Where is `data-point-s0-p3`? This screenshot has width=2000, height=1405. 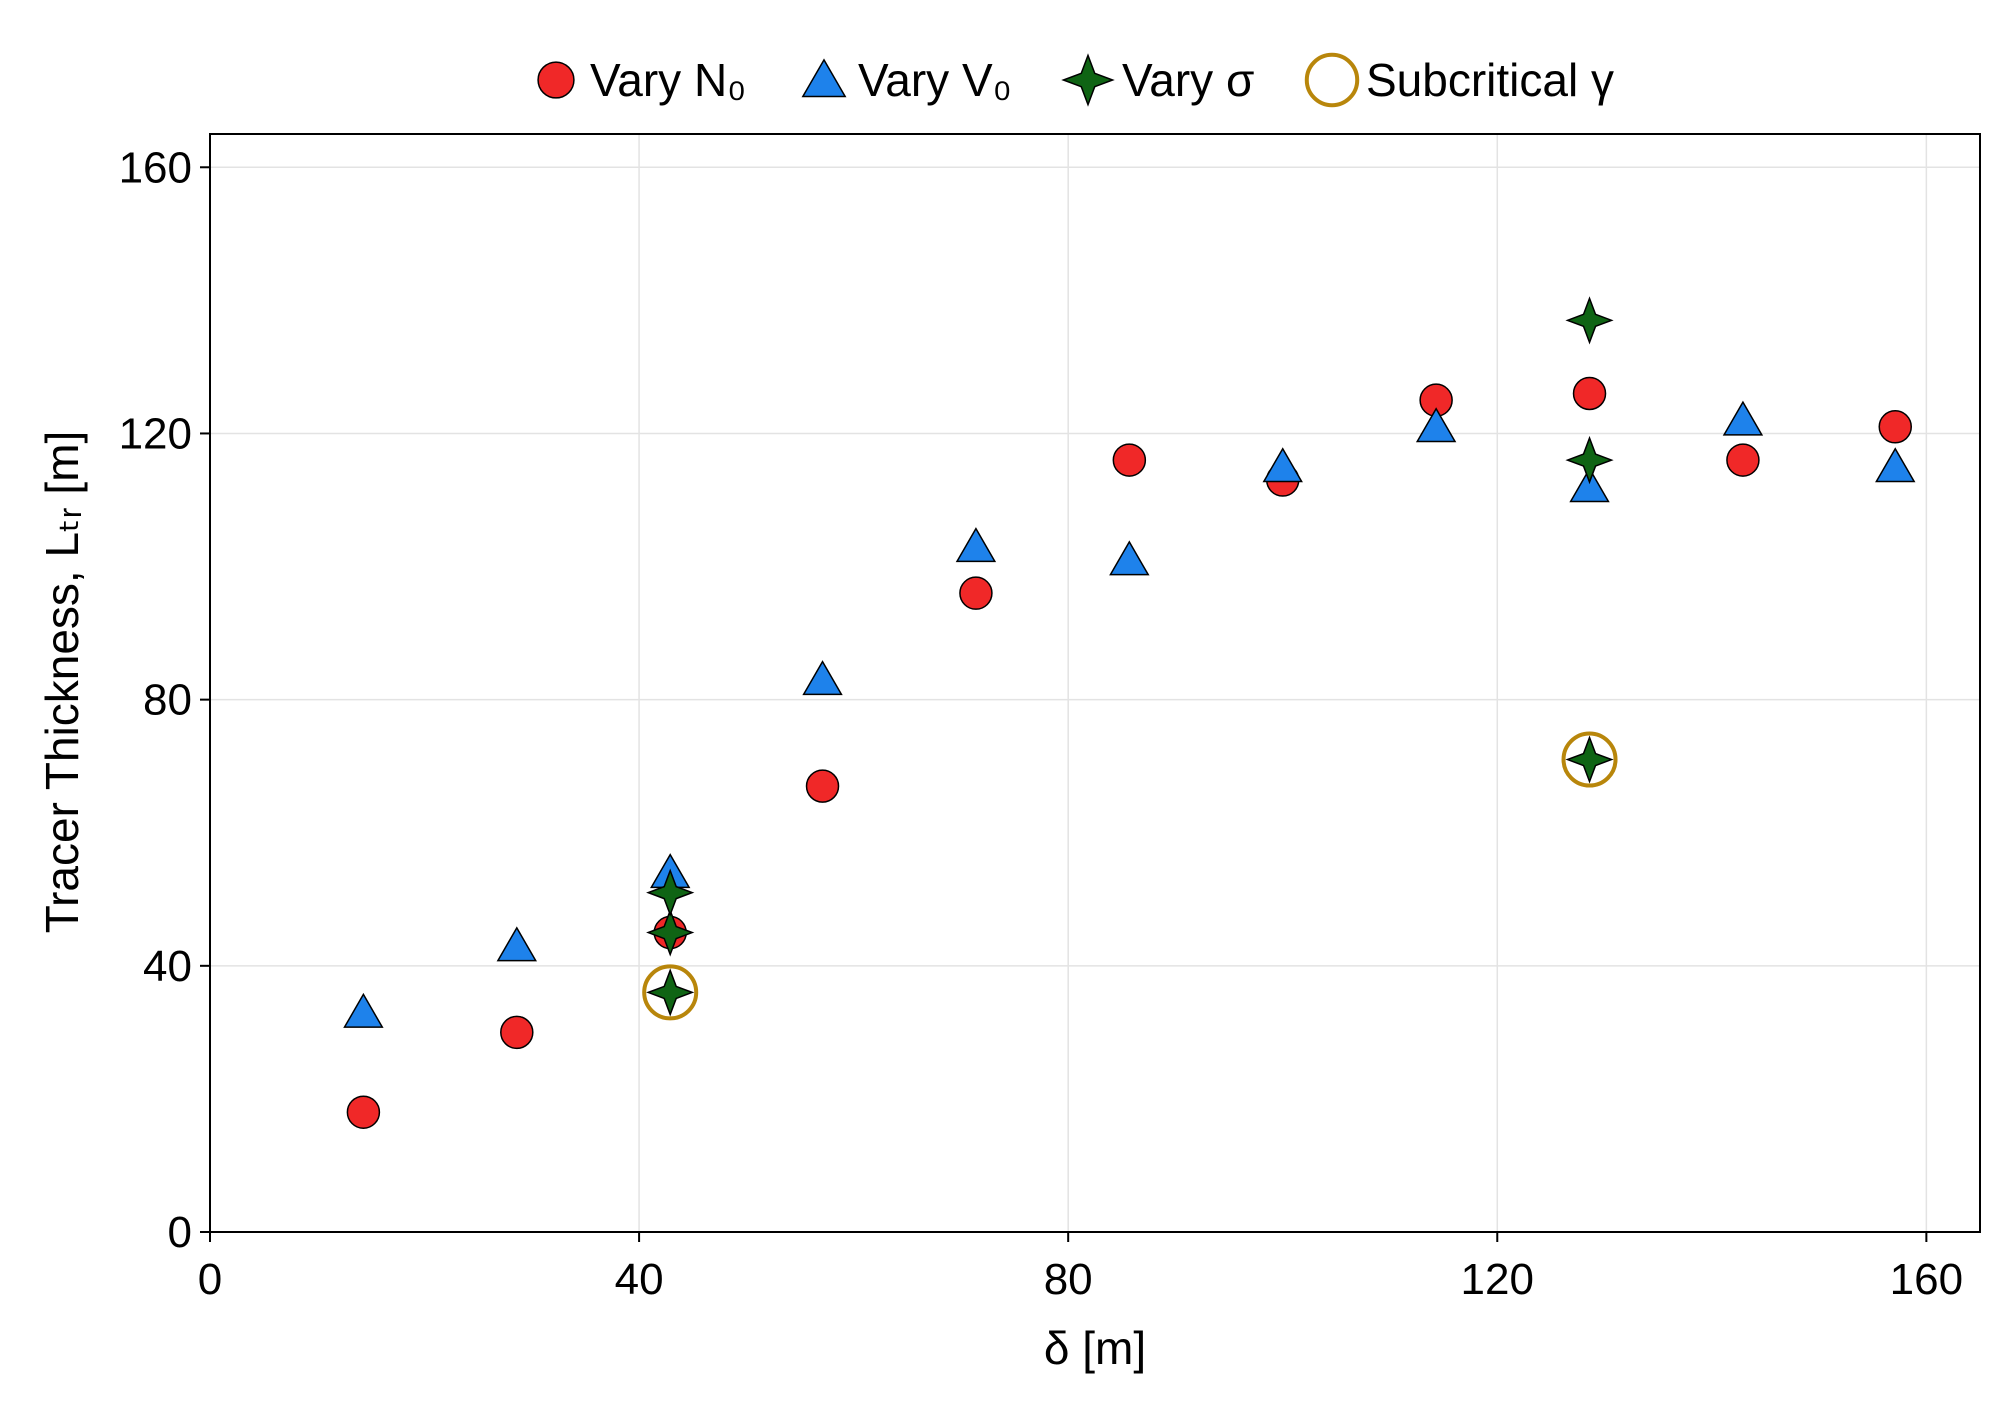
data-point-s0-p3 is located at coordinates (822, 786).